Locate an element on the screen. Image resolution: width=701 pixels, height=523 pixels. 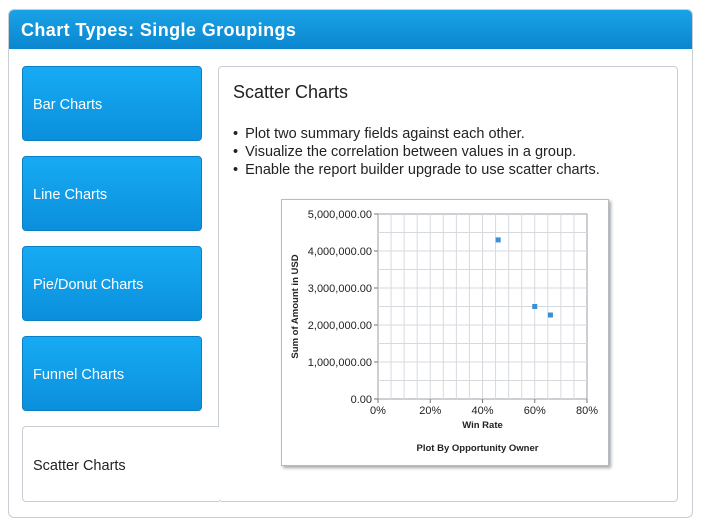
x-tick-label: 20% is located at coordinates (430, 411).